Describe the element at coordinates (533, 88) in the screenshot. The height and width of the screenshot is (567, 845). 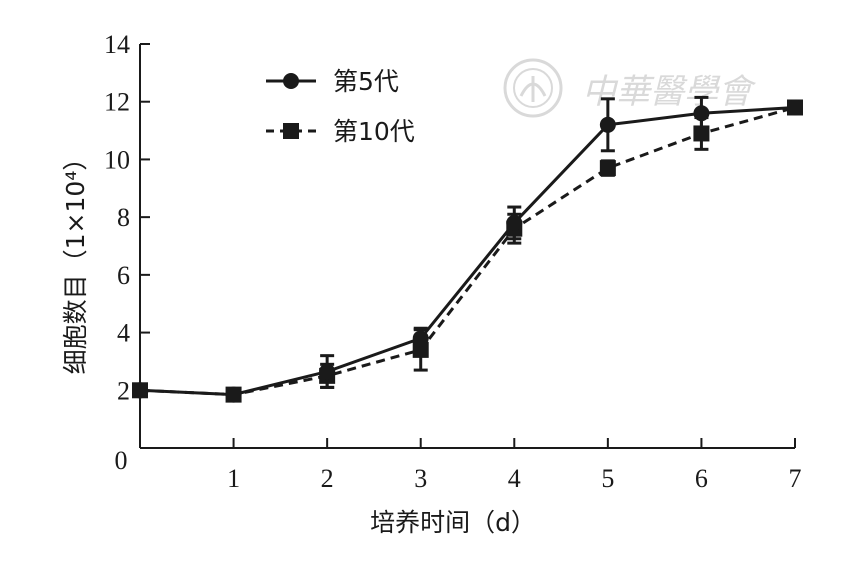
I see `society-seal-icon` at that location.